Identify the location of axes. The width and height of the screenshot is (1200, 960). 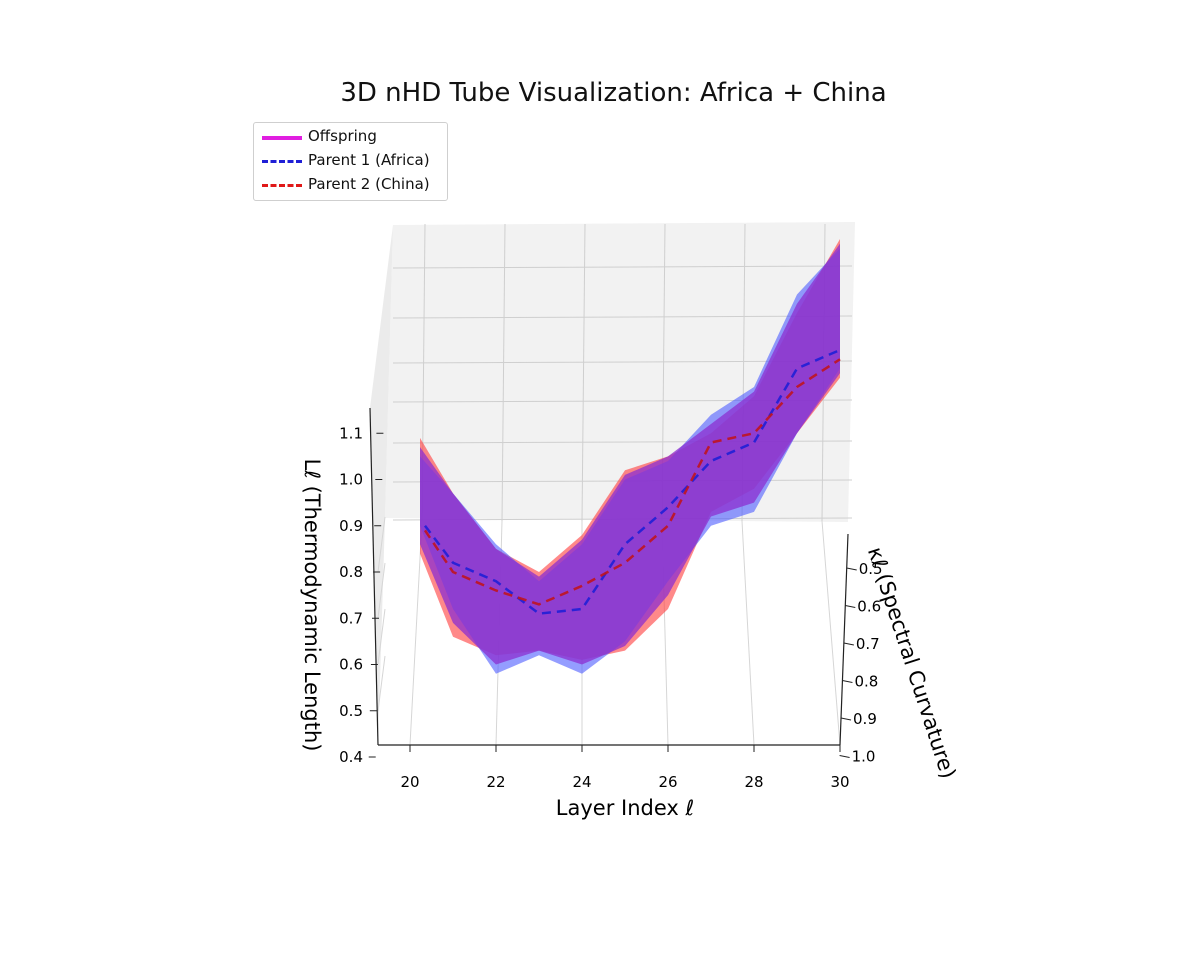
(609, 576).